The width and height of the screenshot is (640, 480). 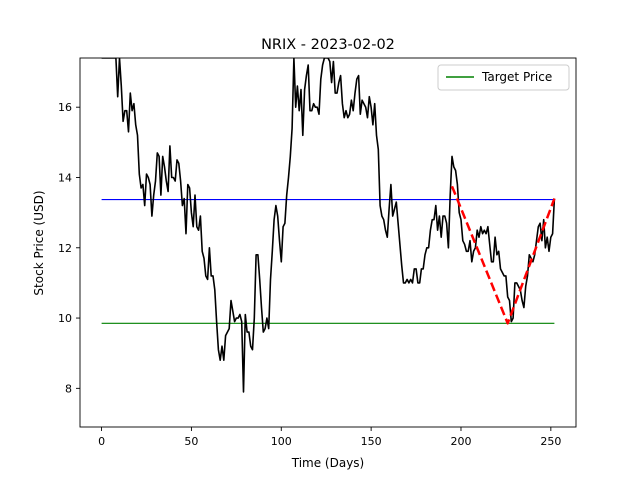 I want to click on x-tick-label: 200, so click(x=460, y=441).